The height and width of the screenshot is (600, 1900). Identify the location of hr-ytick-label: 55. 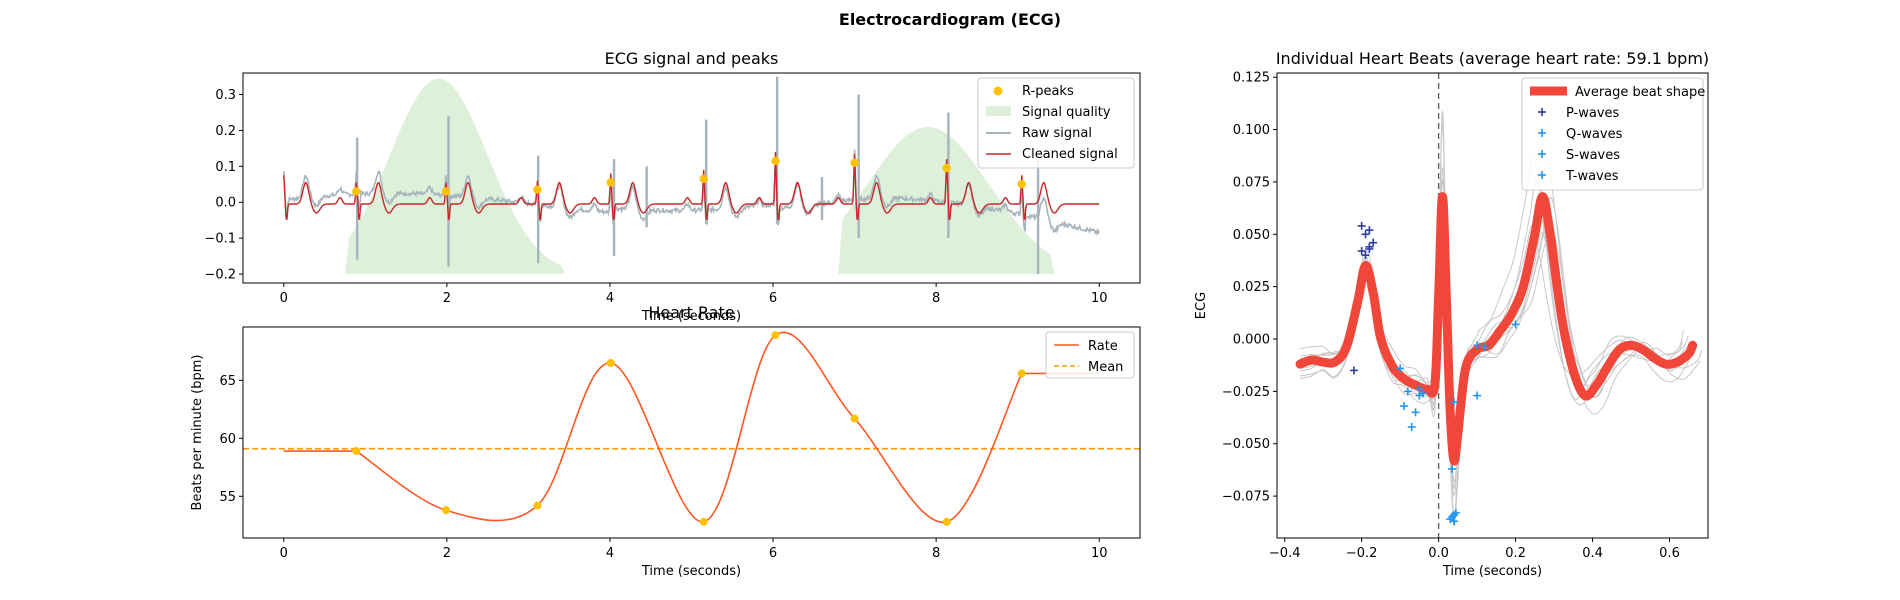
(227, 497).